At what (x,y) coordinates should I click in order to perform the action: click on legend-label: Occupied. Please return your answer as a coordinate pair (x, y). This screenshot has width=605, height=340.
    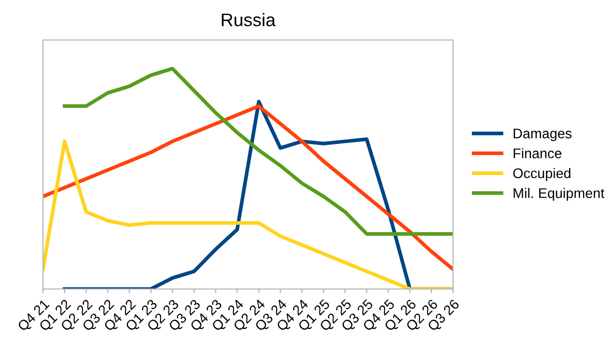
    Looking at the image, I should click on (541, 174).